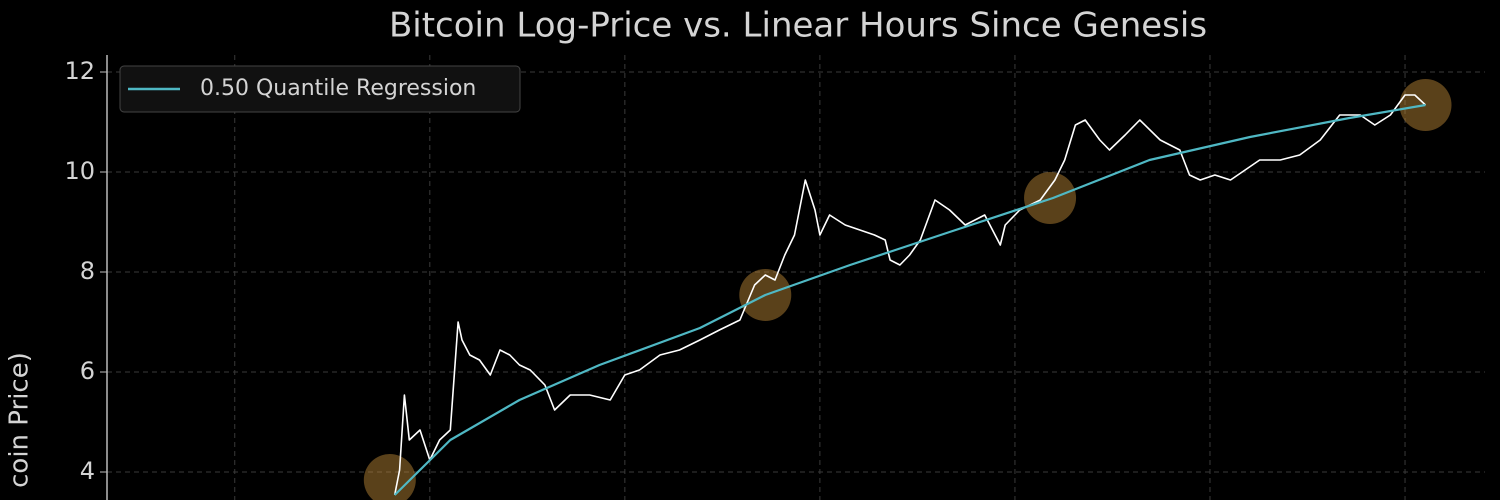 The image size is (1500, 500). Describe the element at coordinates (87, 271) in the screenshot. I see `y-tick-label: 8` at that location.